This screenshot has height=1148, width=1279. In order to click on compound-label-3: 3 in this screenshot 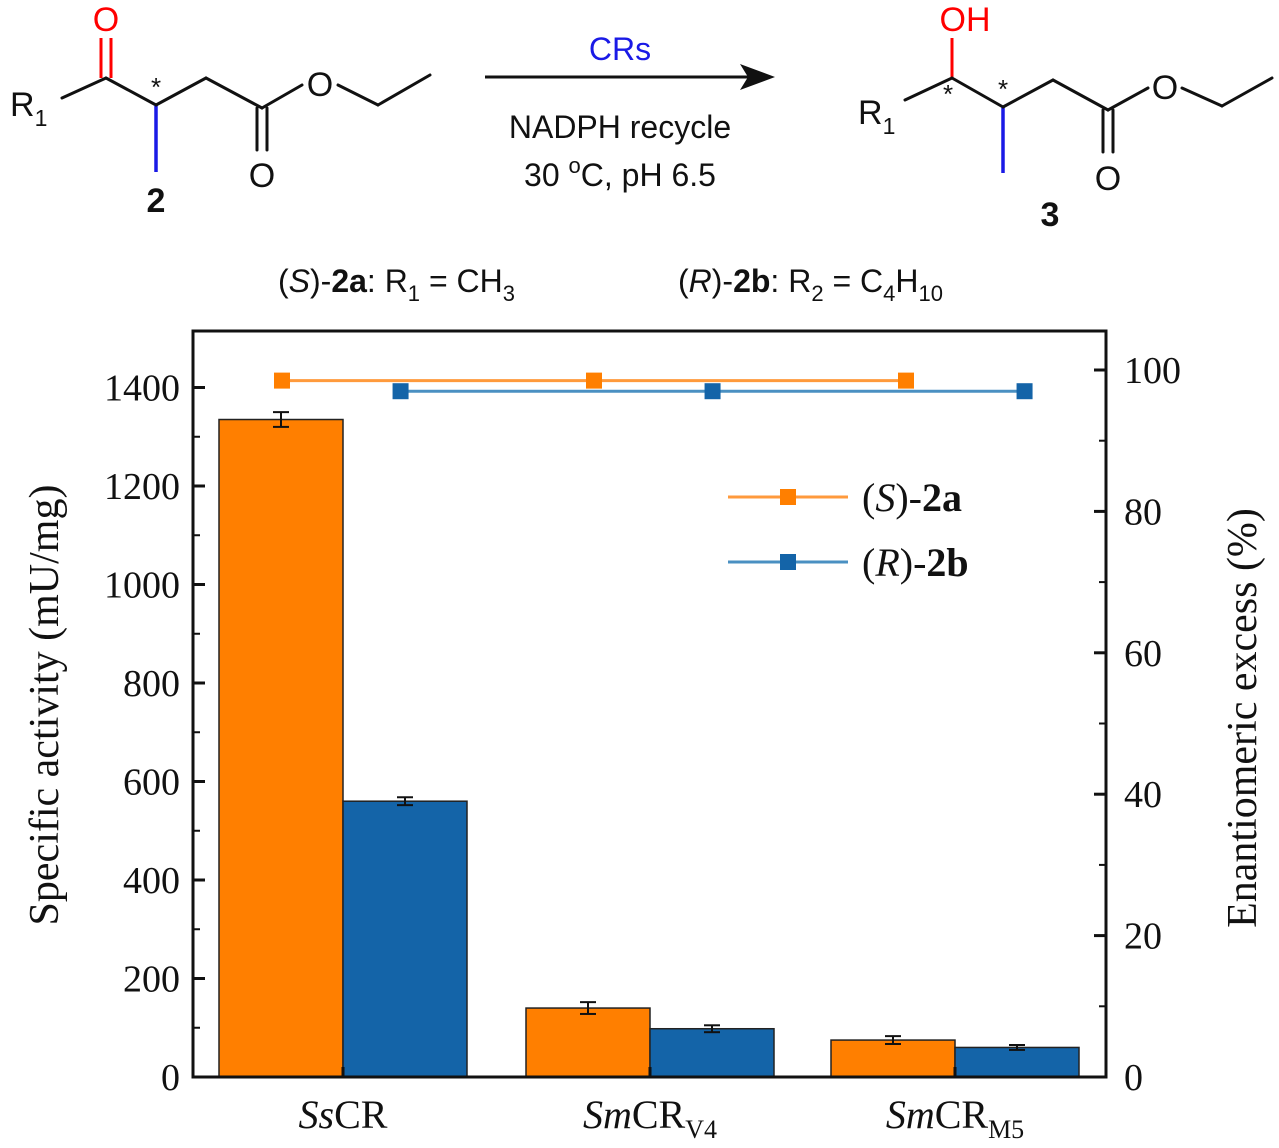, I will do `click(1050, 215)`.